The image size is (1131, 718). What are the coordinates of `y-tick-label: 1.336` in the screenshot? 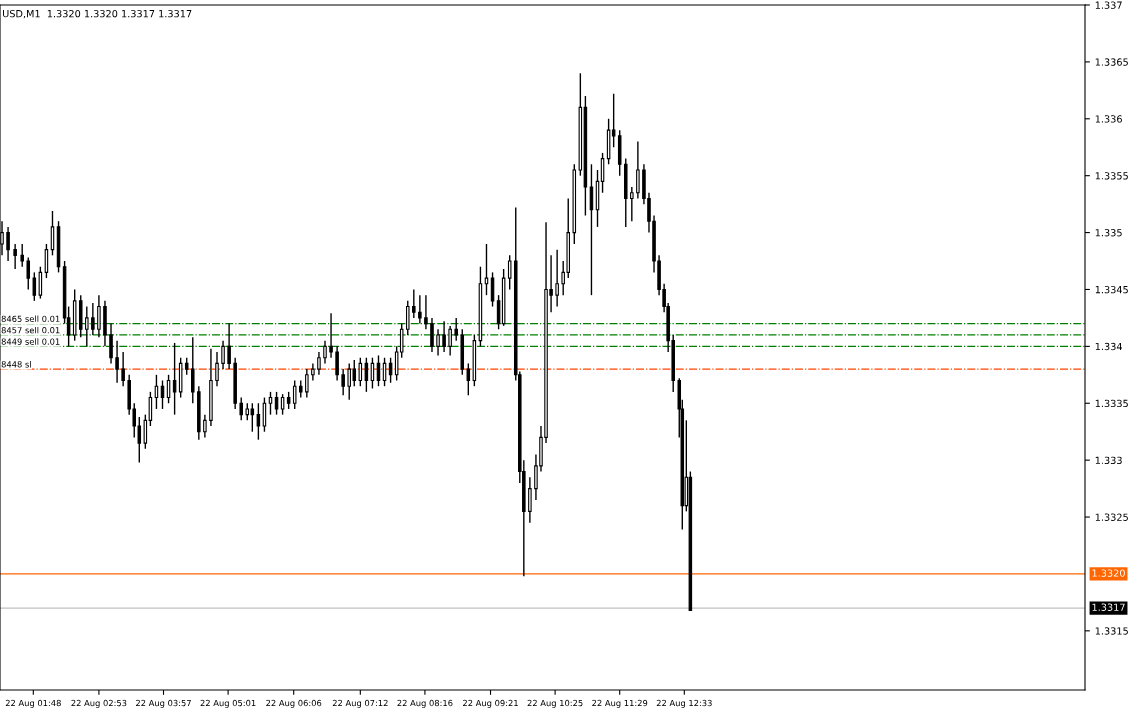 It's located at (1108, 119).